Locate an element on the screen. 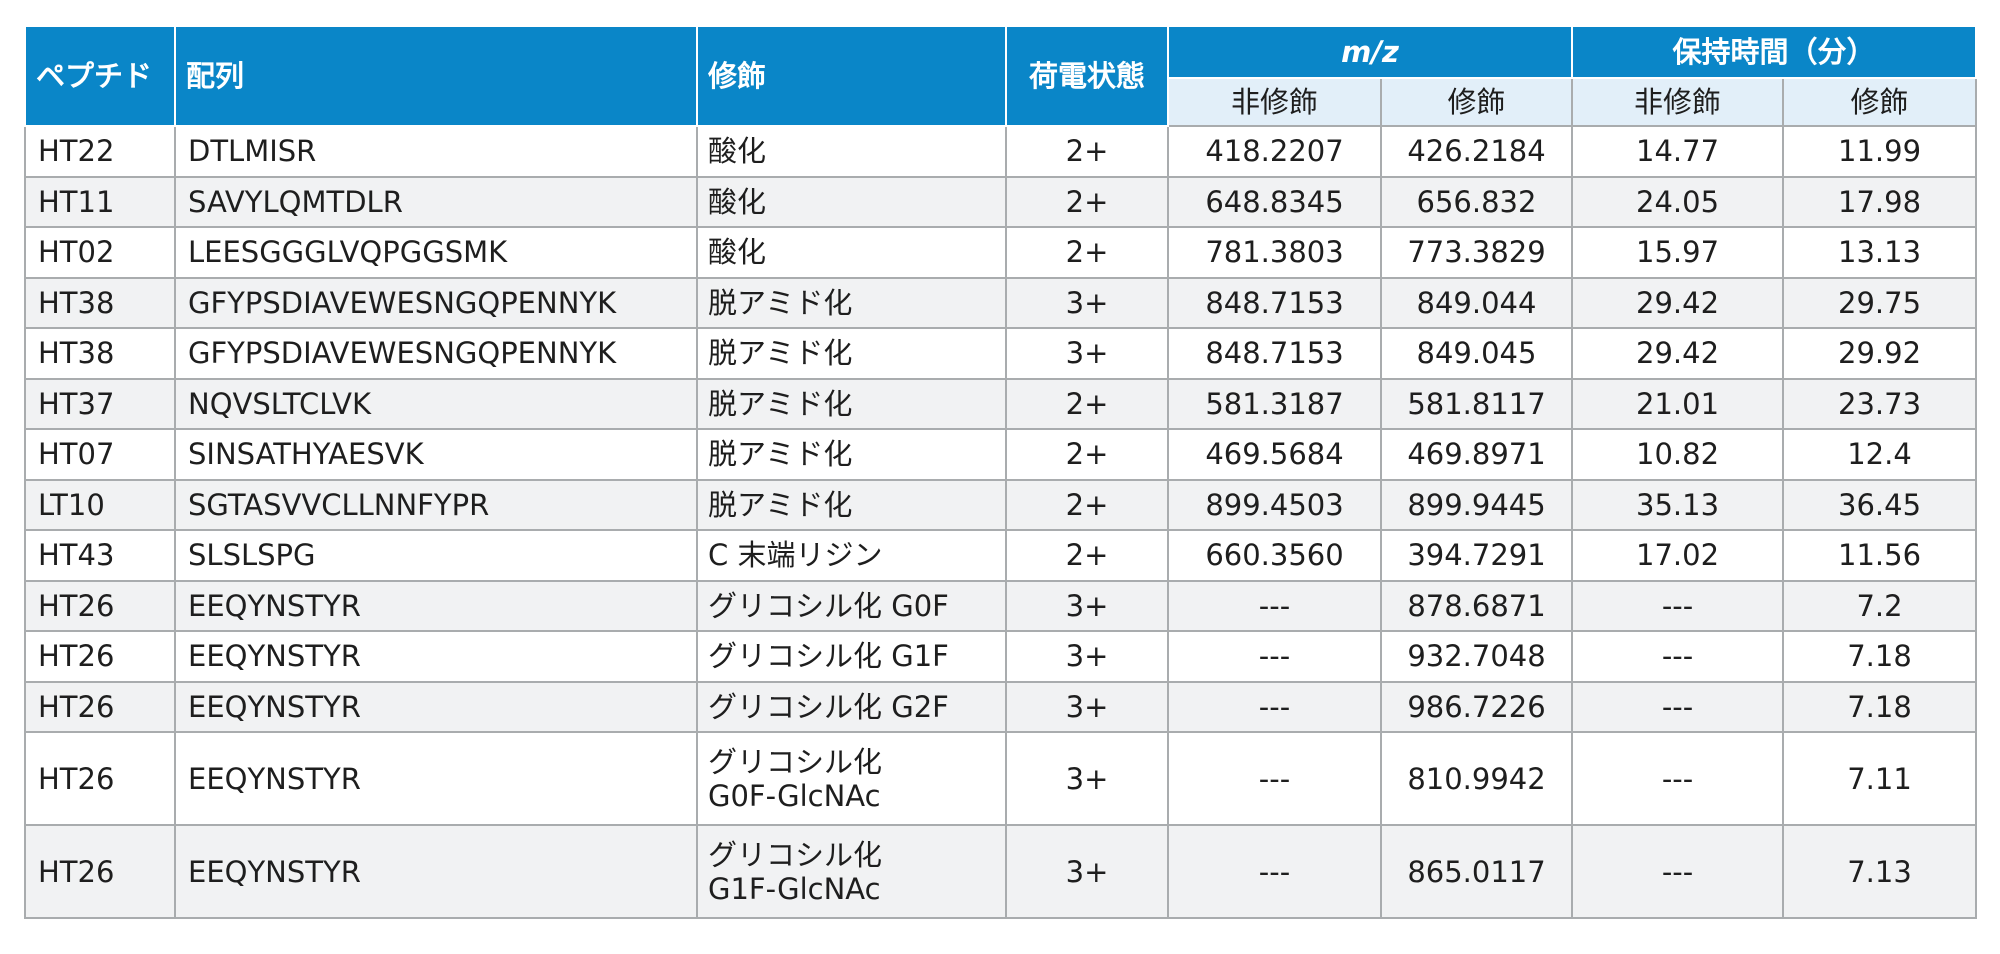 Image resolution: width=2000 pixels, height=954 pixels. cell-modification: グリコシル化 G1F-GlcNAc is located at coordinates (851, 871).